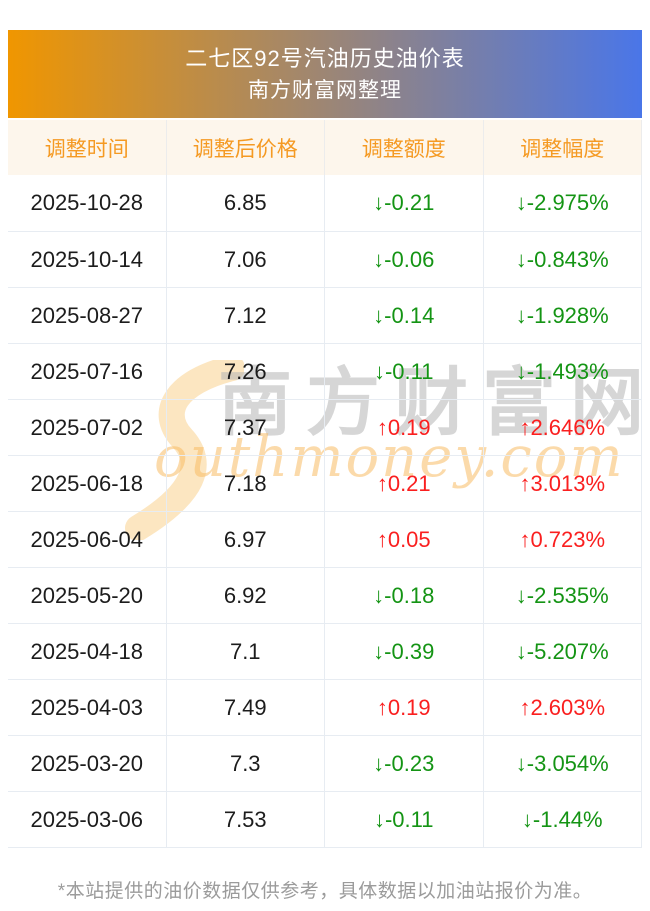 The image size is (650, 911). I want to click on adjust-date: 2025-05-20, so click(87, 595).